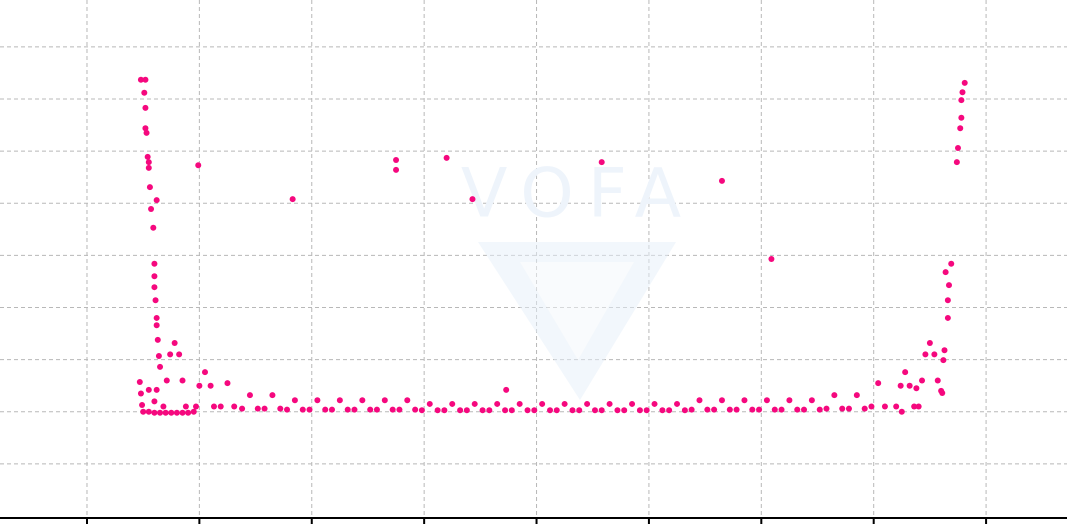  What do you see at coordinates (577, 311) in the screenshot?
I see `logo-shape` at bounding box center [577, 311].